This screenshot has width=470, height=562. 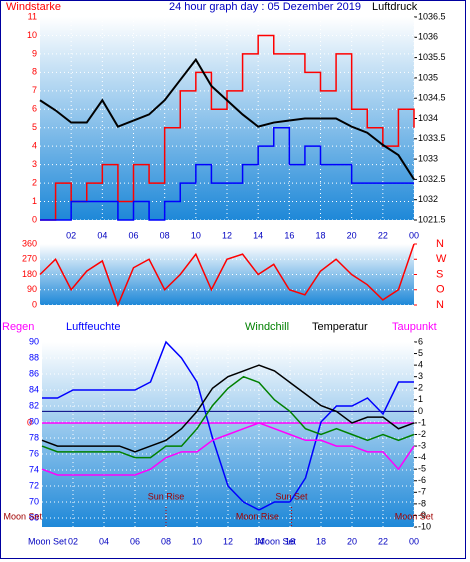 I want to click on y-tick-label: 4, so click(x=34, y=146).